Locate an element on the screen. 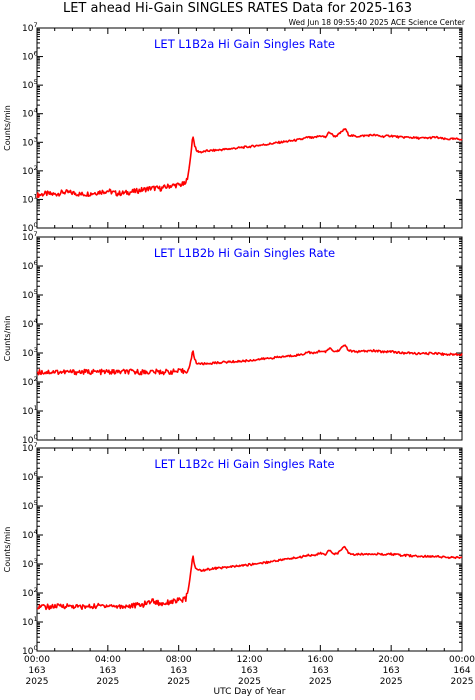  panel-title: LET L1B2c Hi Gain Singles Rate is located at coordinates (244, 464).